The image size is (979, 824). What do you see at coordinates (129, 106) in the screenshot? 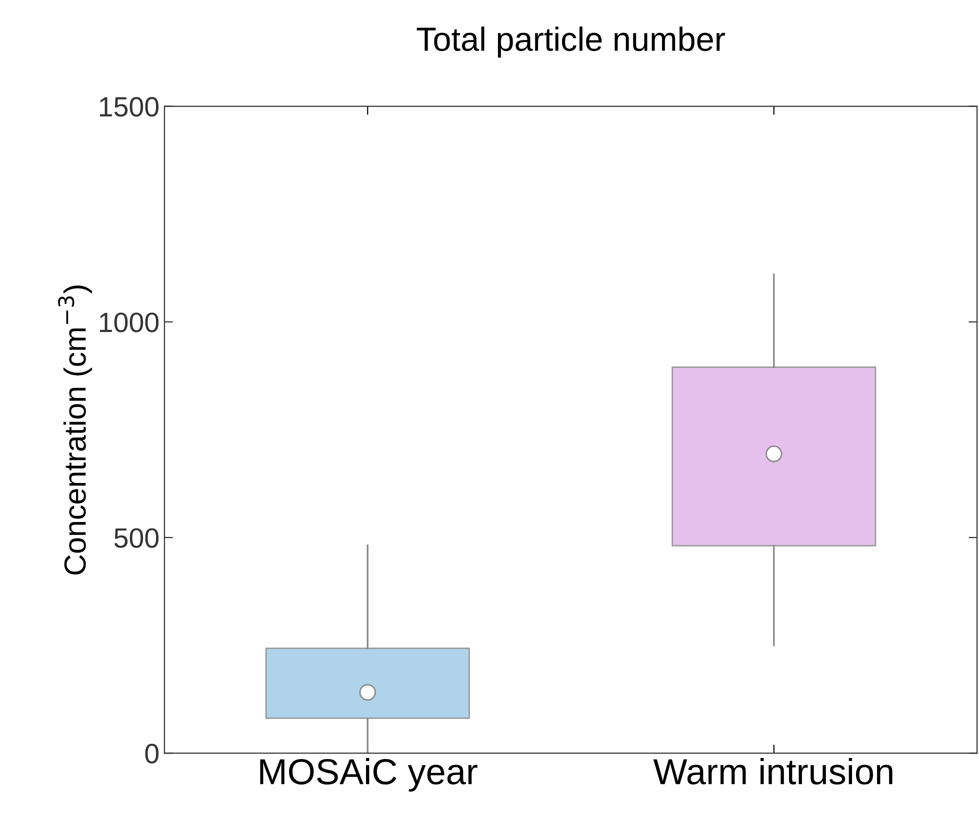
I see `y-tick-label: 1500` at bounding box center [129, 106].